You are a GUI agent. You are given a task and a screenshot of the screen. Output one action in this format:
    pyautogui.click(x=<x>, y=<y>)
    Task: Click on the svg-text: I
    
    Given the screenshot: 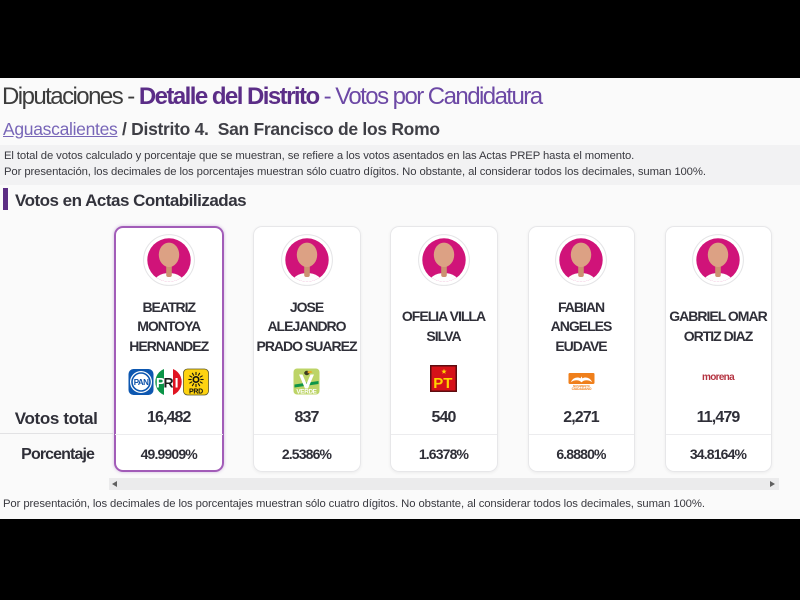 What is the action you would take?
    pyautogui.click(x=177, y=382)
    